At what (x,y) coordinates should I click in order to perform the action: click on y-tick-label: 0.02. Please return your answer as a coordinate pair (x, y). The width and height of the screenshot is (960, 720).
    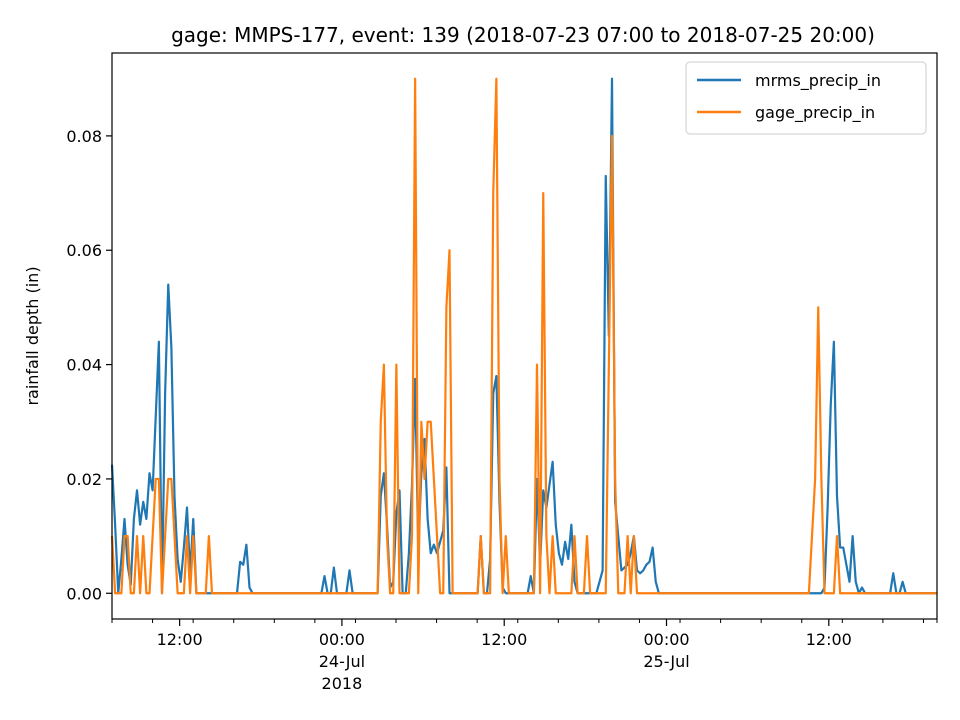
    Looking at the image, I should click on (84, 479).